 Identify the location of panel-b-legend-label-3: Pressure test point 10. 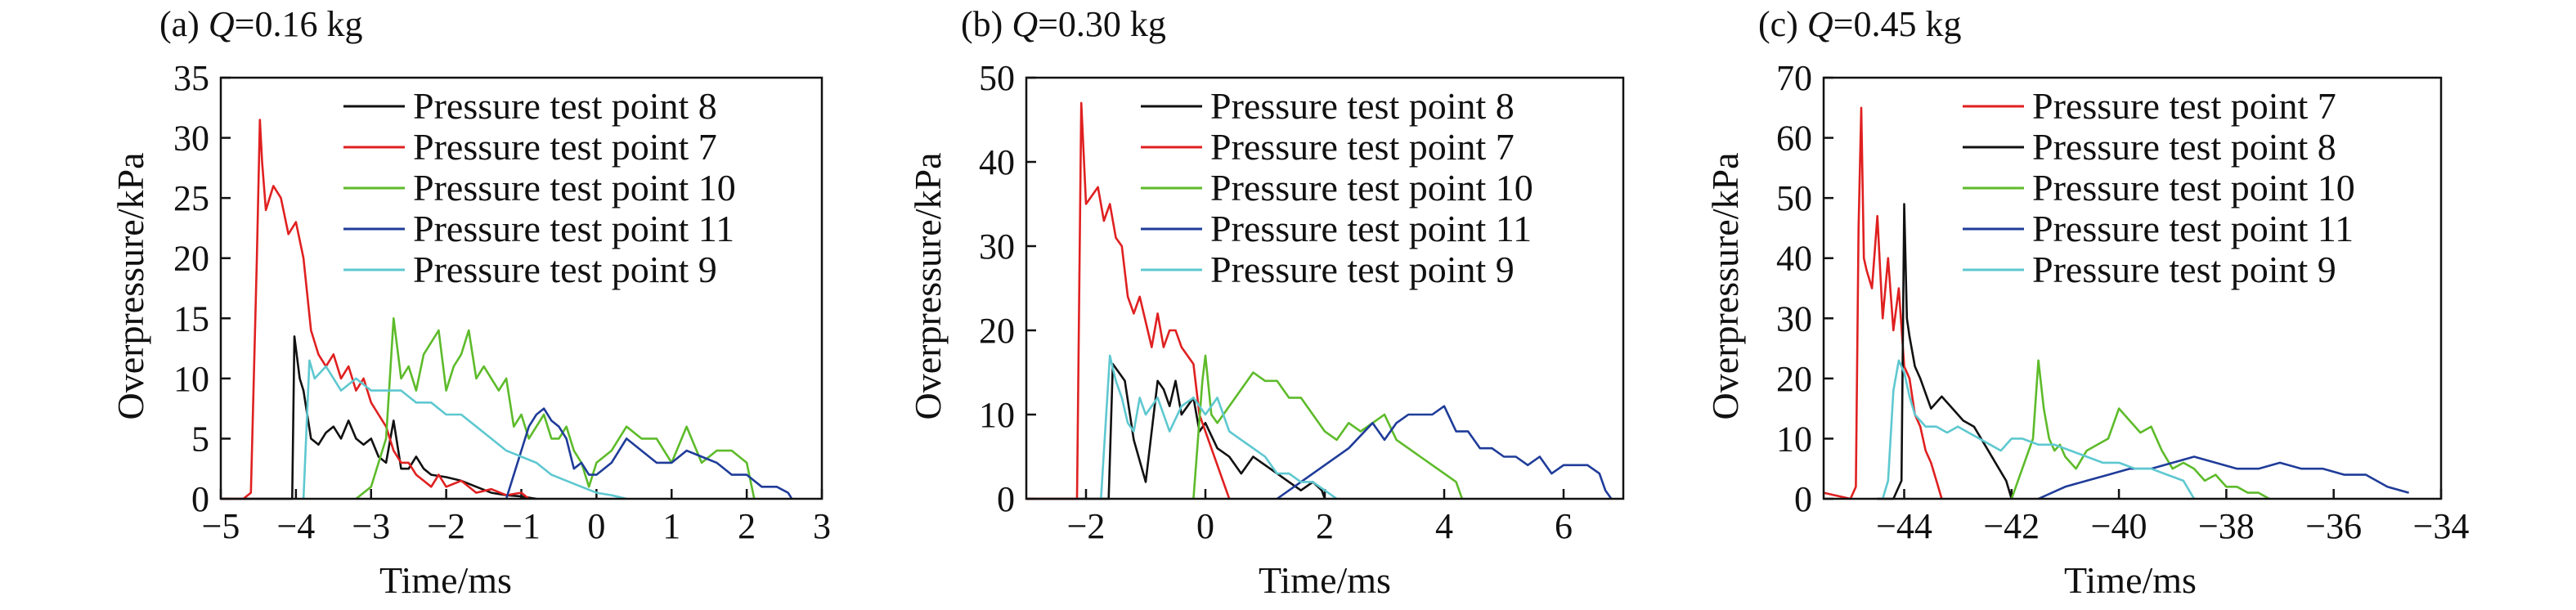
(1371, 188).